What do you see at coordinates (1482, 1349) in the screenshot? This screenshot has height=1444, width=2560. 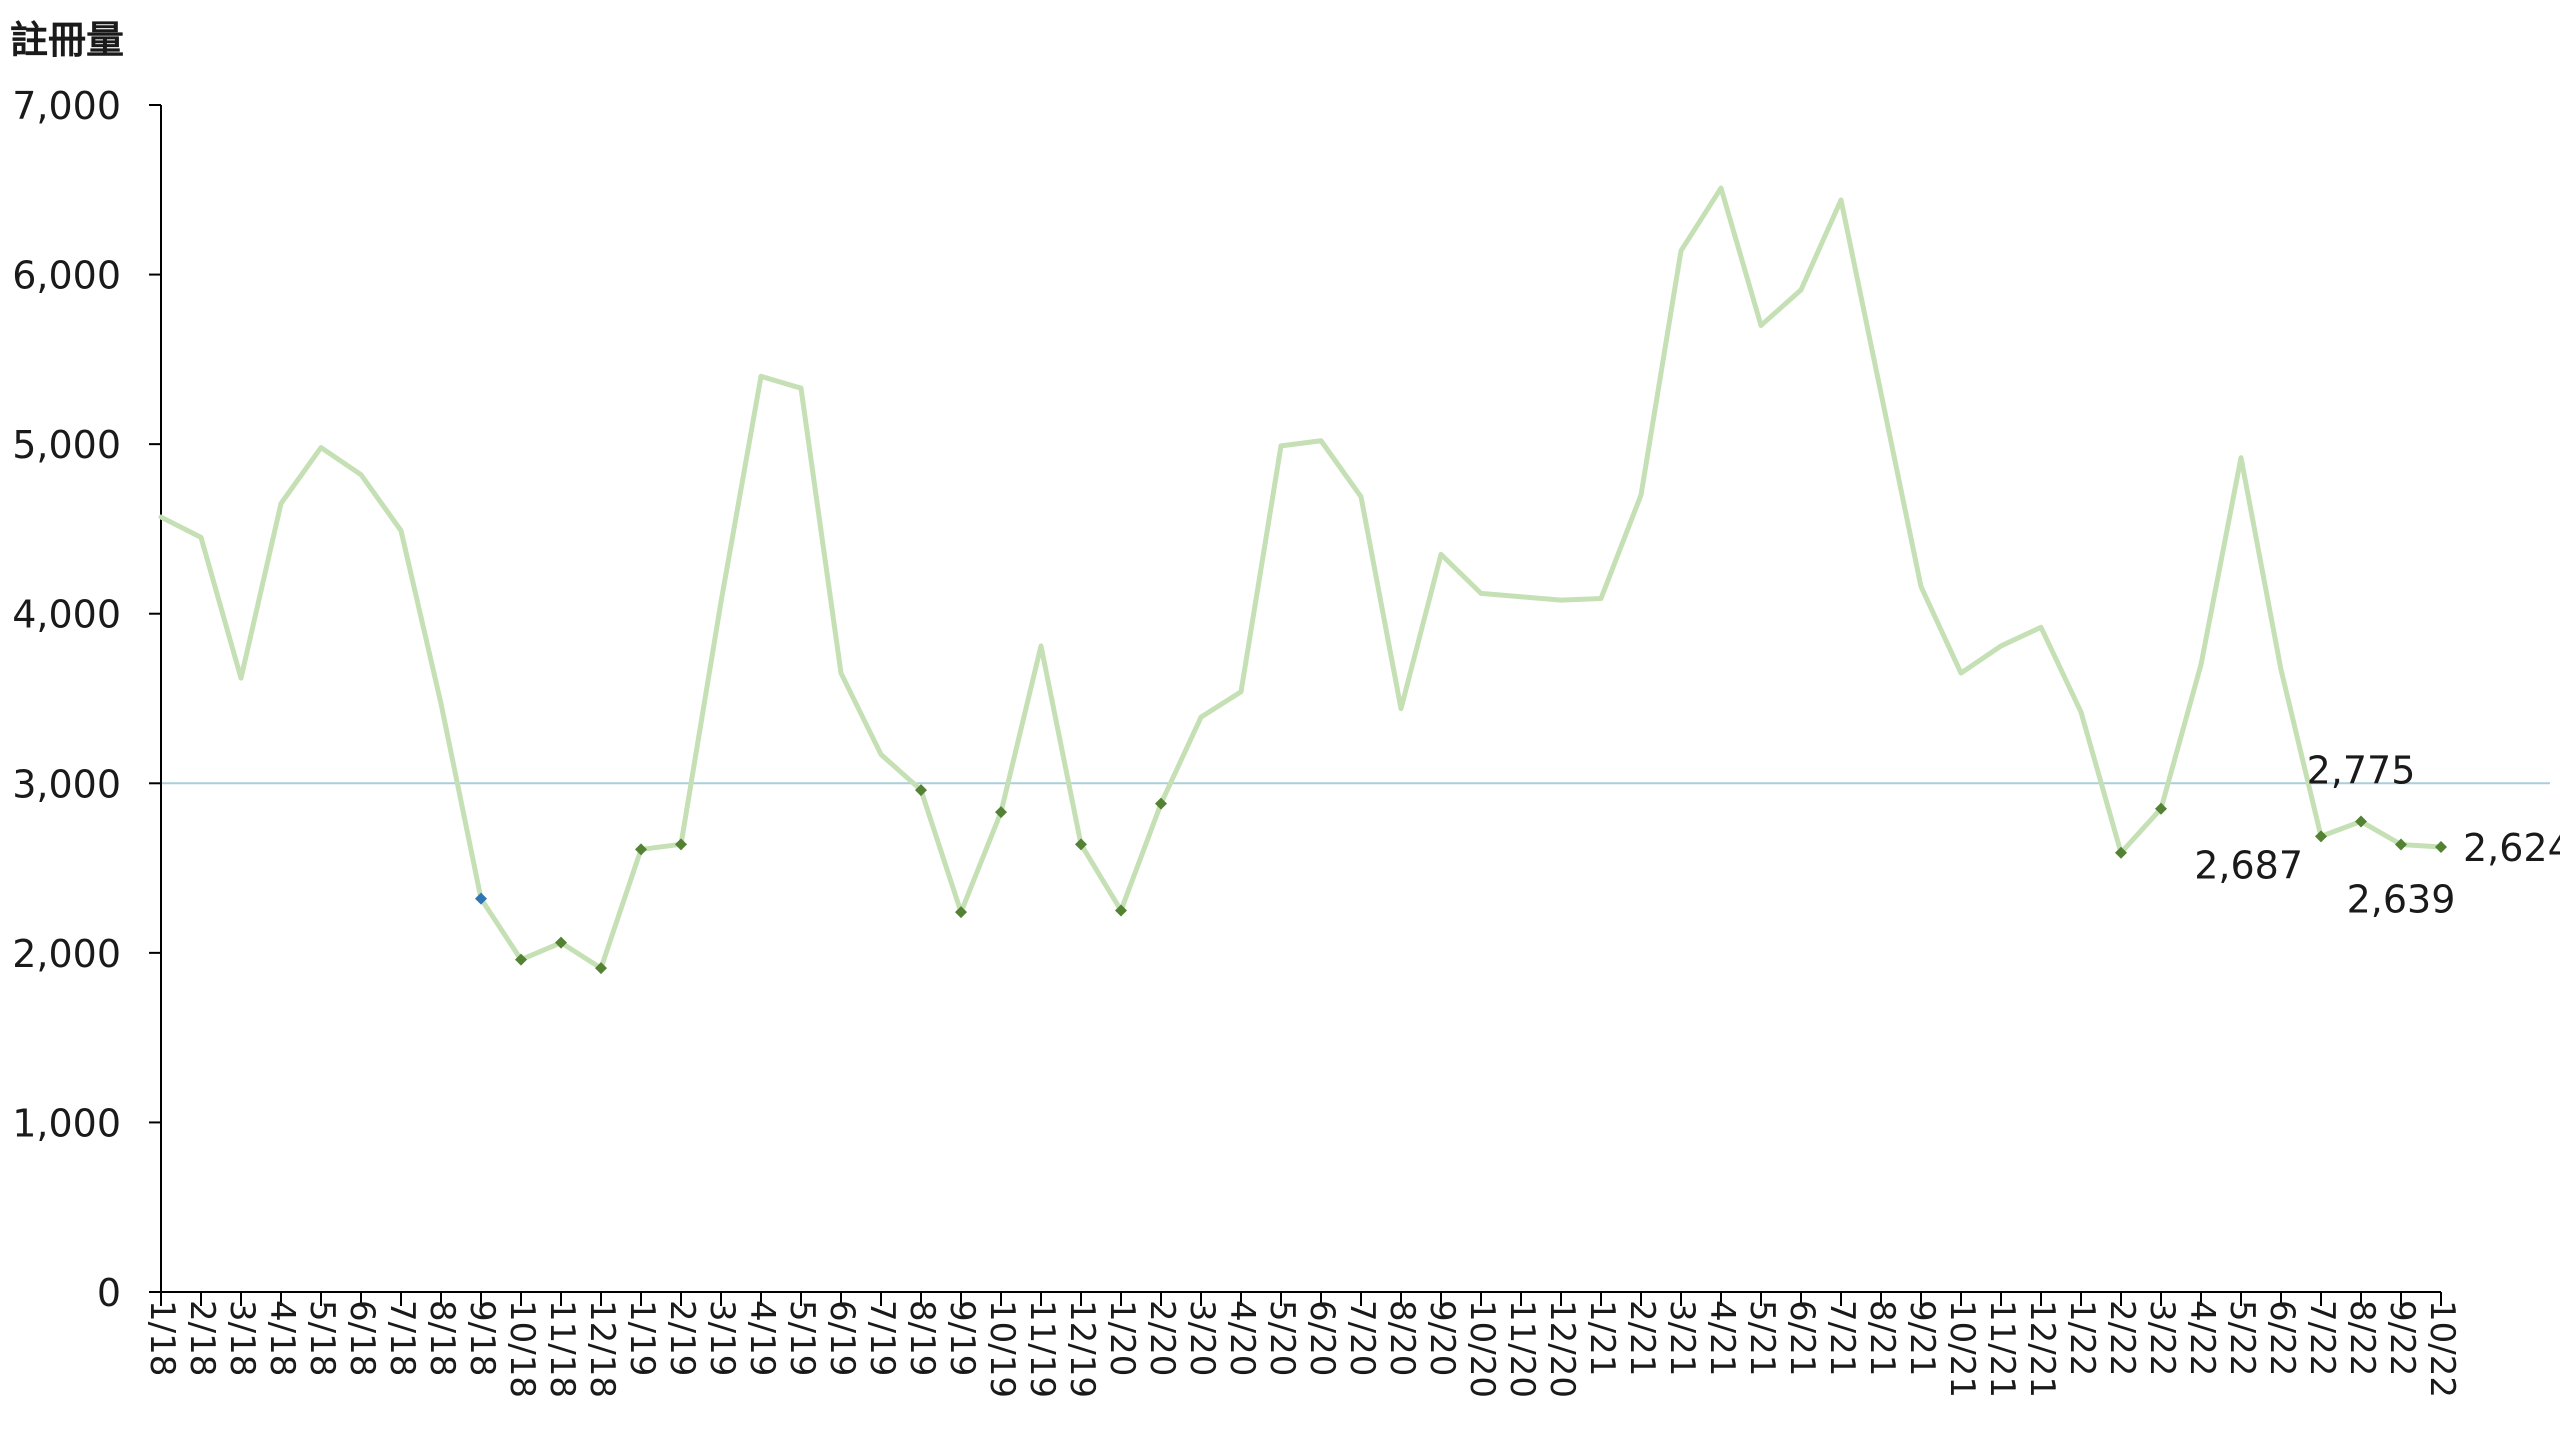 I see `x-tick-label: 10/20` at bounding box center [1482, 1349].